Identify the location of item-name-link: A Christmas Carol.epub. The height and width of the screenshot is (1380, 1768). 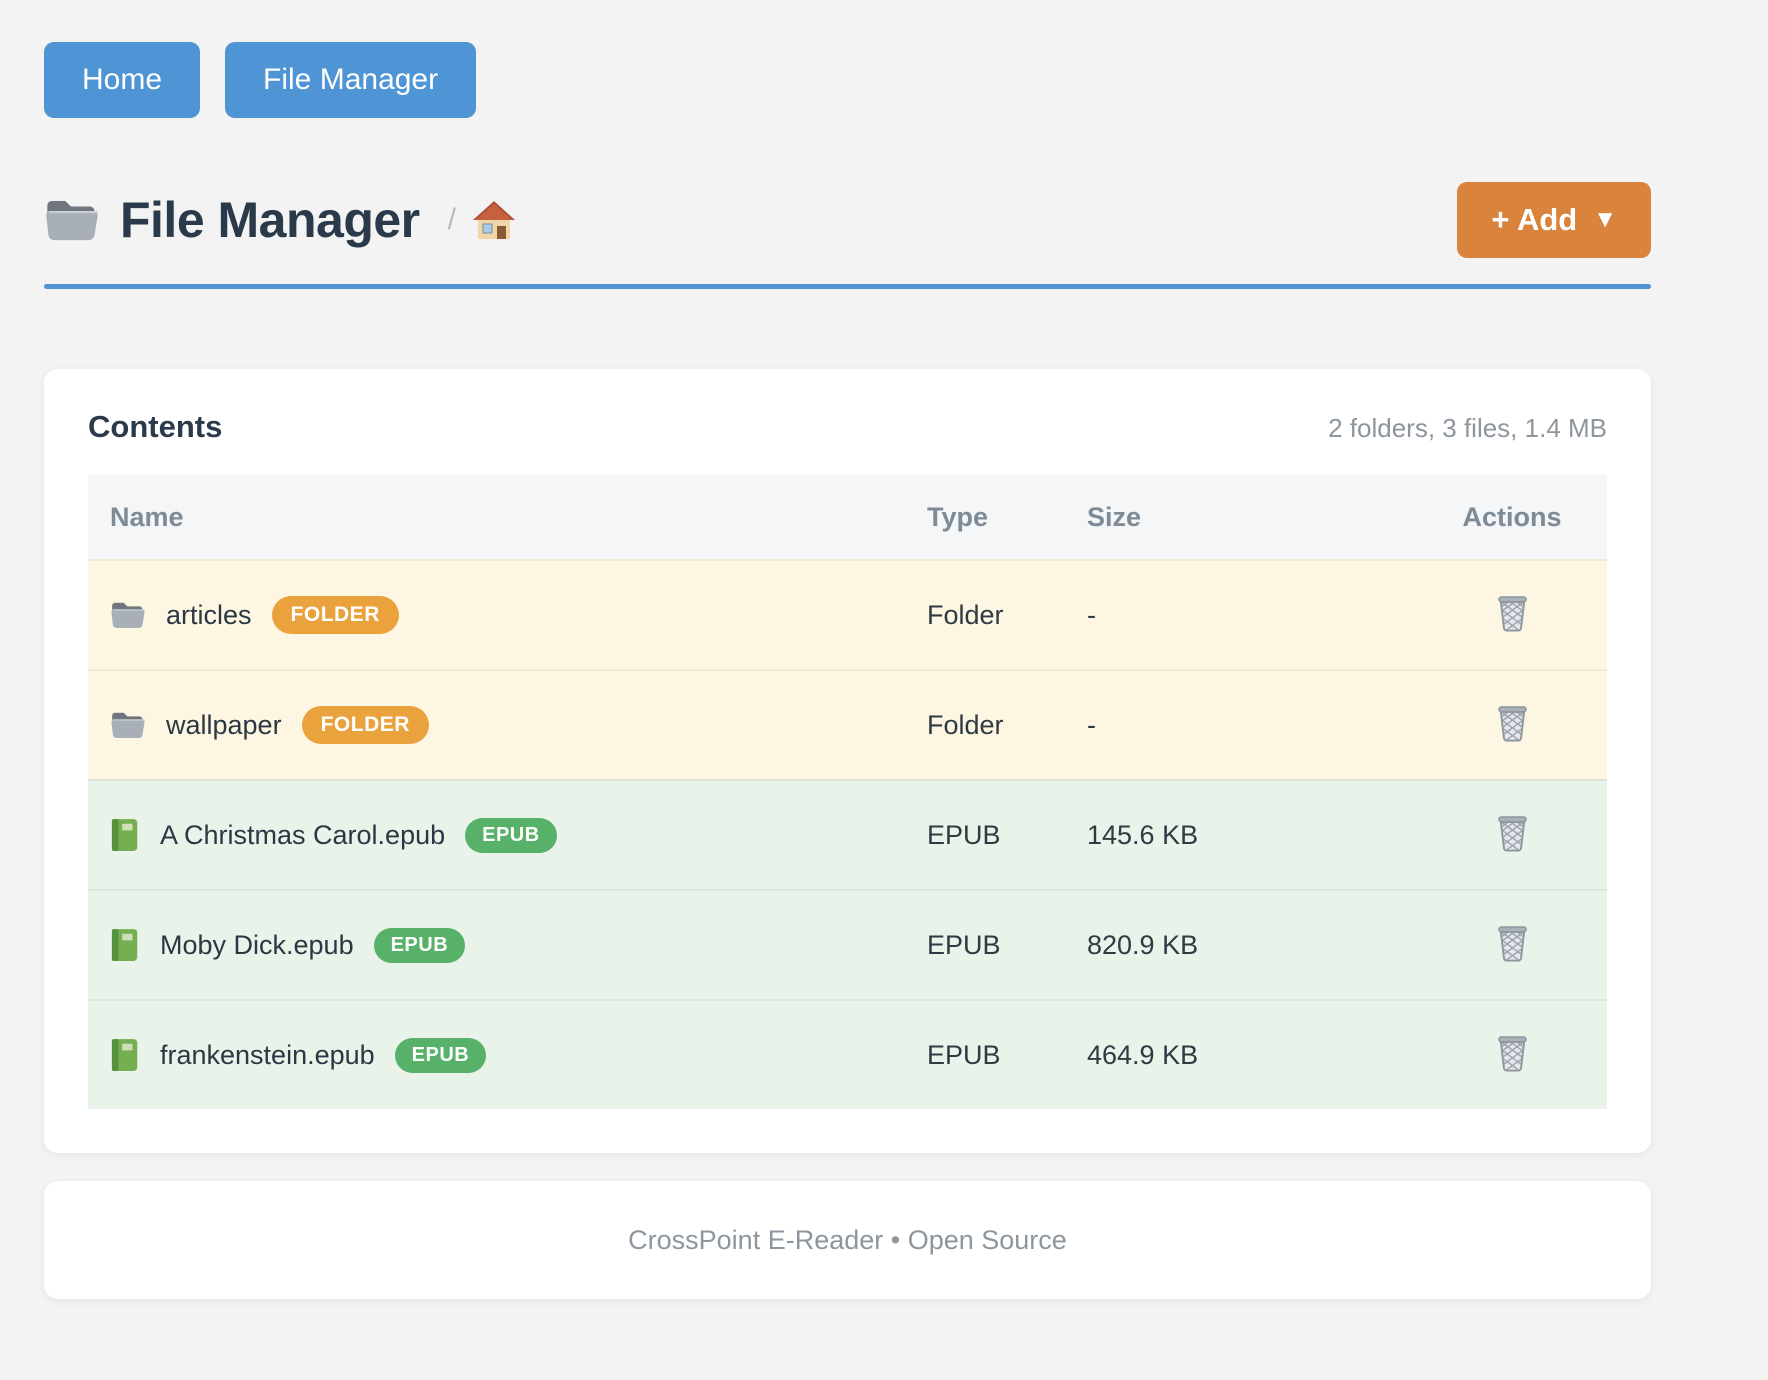
(303, 834).